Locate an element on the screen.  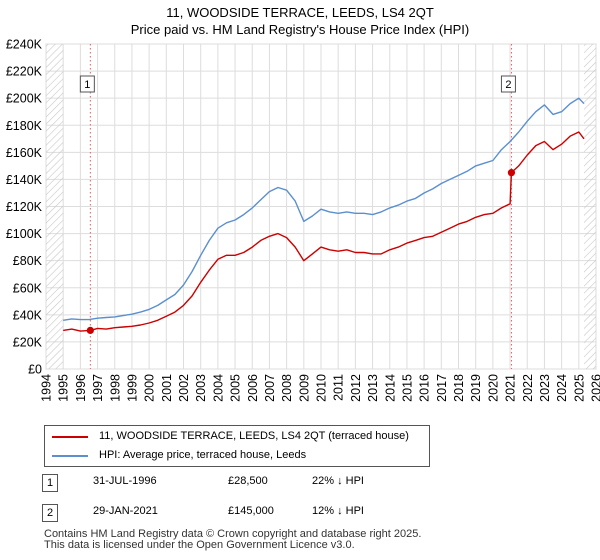
y-tick-label: £60K is located at coordinates (28, 288).